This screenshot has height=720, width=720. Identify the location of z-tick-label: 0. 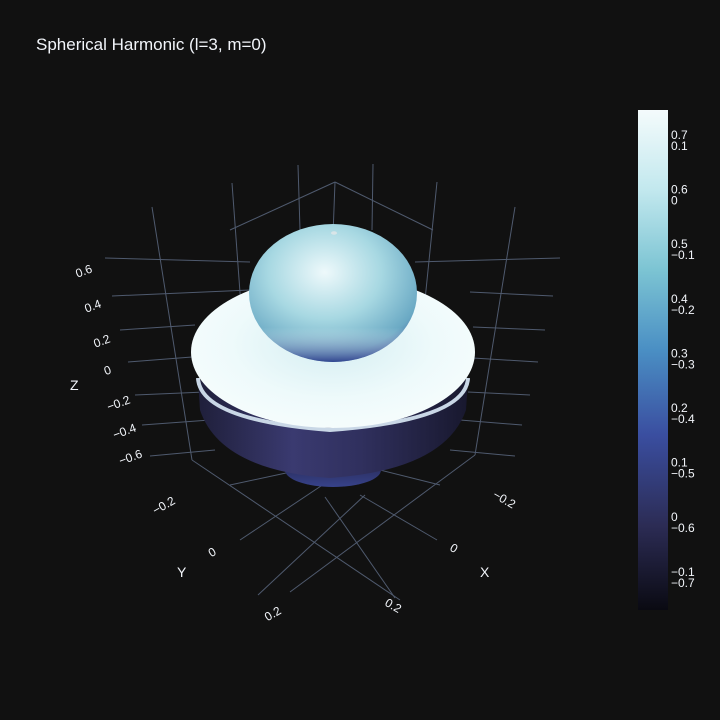
(107, 371).